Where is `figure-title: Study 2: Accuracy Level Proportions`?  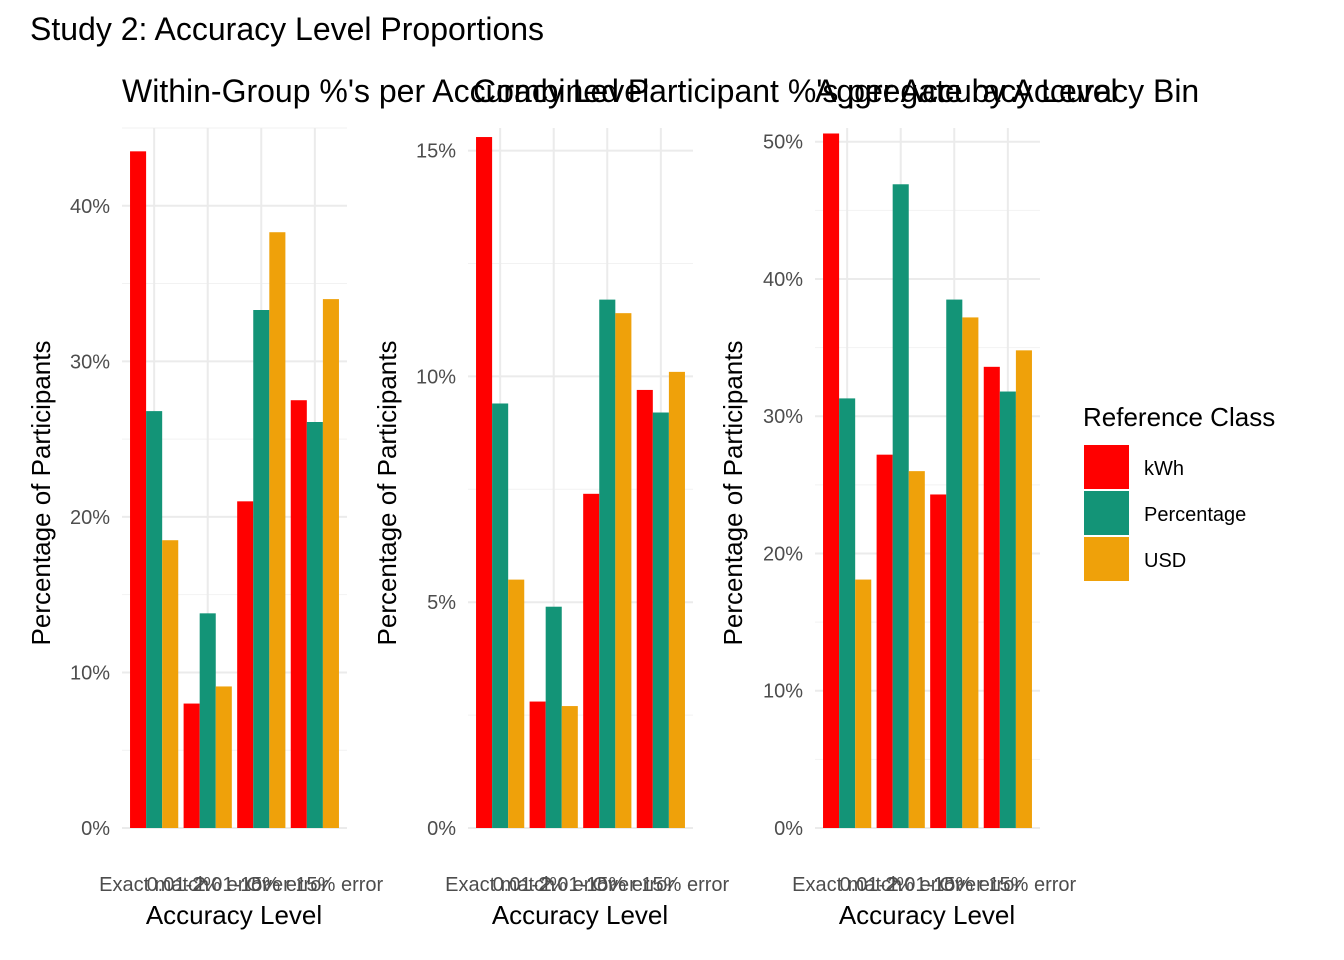 figure-title: Study 2: Accuracy Level Proportions is located at coordinates (287, 29).